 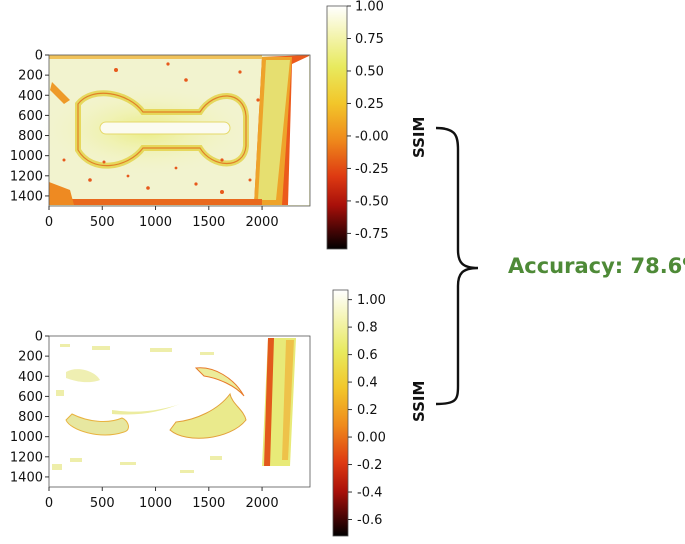 What do you see at coordinates (369, 39) in the screenshot?
I see `colorbar-tick-label: 0.75` at bounding box center [369, 39].